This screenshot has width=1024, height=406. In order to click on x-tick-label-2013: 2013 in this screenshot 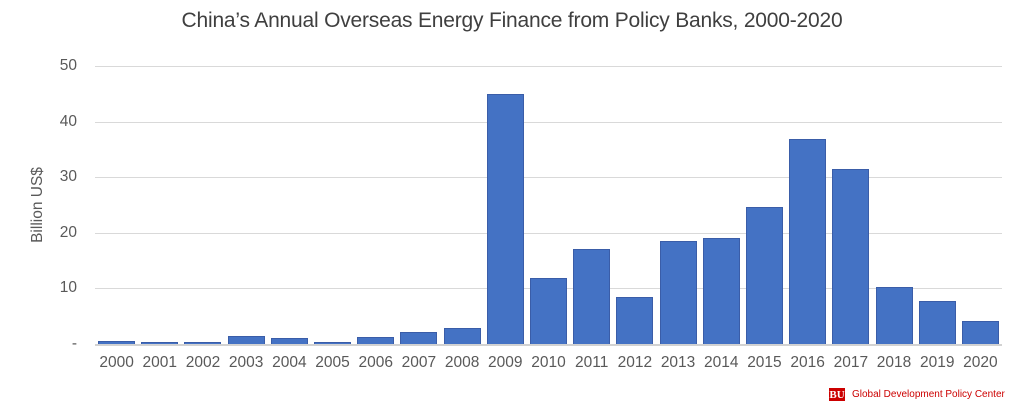, I will do `click(678, 362)`.